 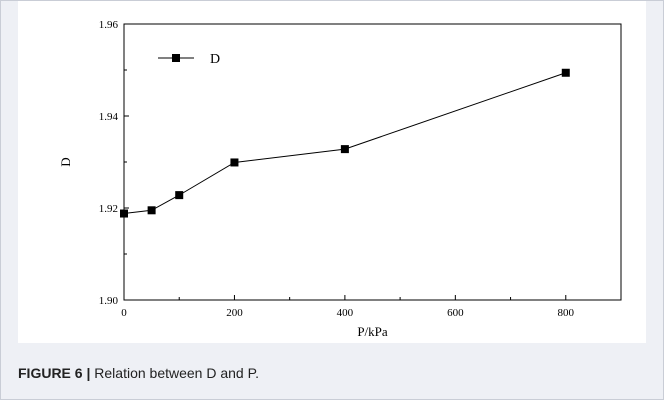 I want to click on figure-caption: FIGURE 6 | Relation between D and P., so click(x=138, y=373).